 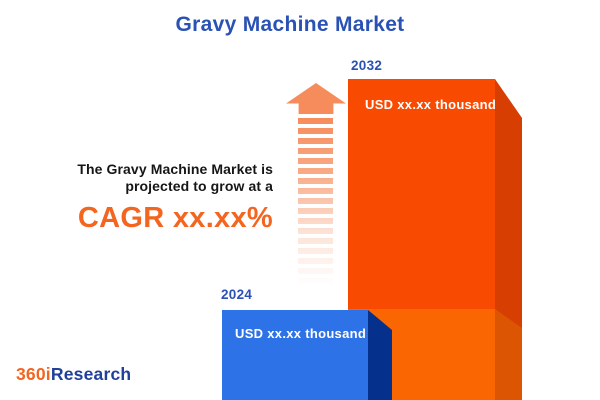 I want to click on growth-arrow-head-icon, so click(x=316, y=98).